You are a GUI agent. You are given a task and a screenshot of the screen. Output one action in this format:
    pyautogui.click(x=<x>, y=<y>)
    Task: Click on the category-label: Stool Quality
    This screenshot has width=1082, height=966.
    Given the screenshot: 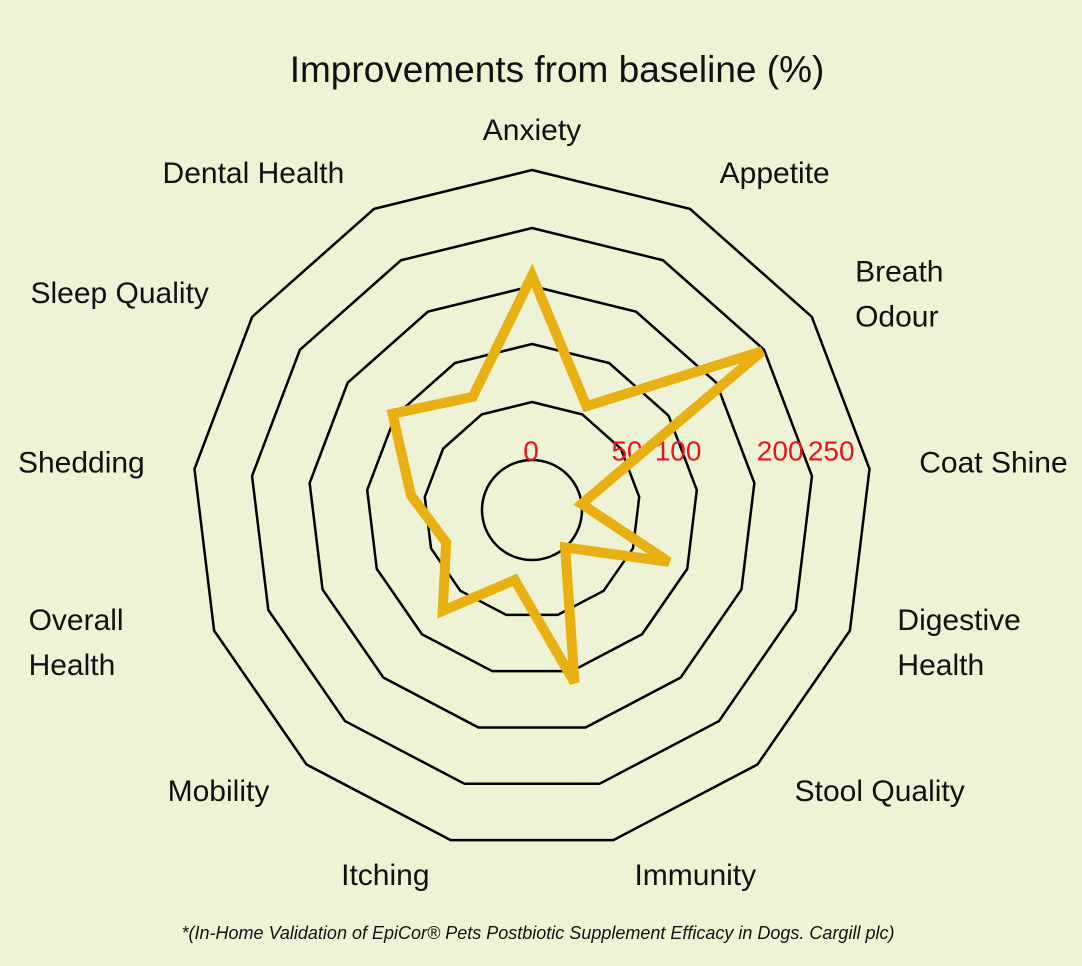 What is the action you would take?
    pyautogui.click(x=880, y=791)
    